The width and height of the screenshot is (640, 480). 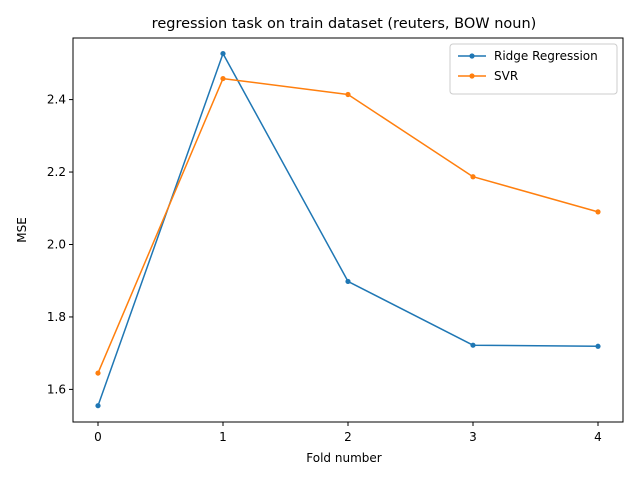 What do you see at coordinates (22, 230) in the screenshot?
I see `y-axis-label: MSE` at bounding box center [22, 230].